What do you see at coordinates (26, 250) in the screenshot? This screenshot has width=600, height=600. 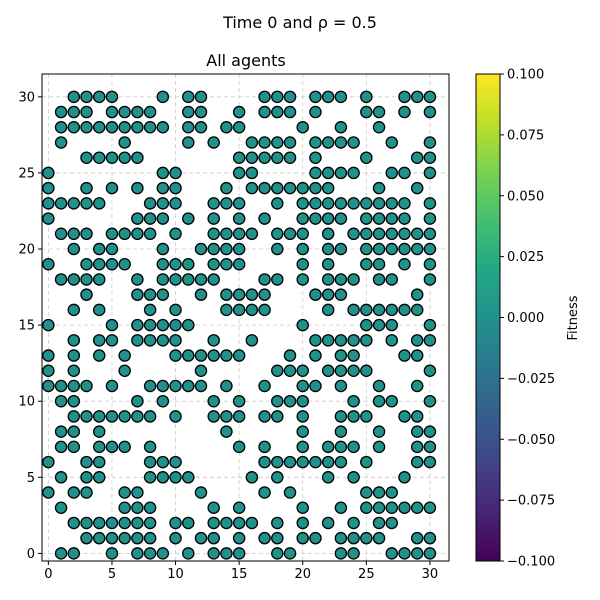 I see `y-tick-label: 20` at bounding box center [26, 250].